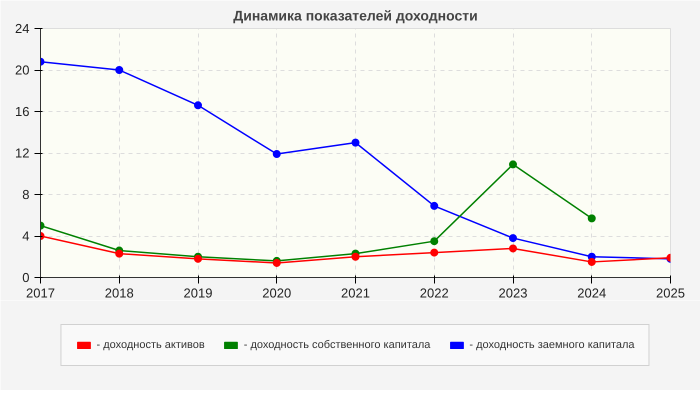 This screenshot has height=400, width=700. I want to click on legend-label: - доходность заемного капитала, so click(552, 345).